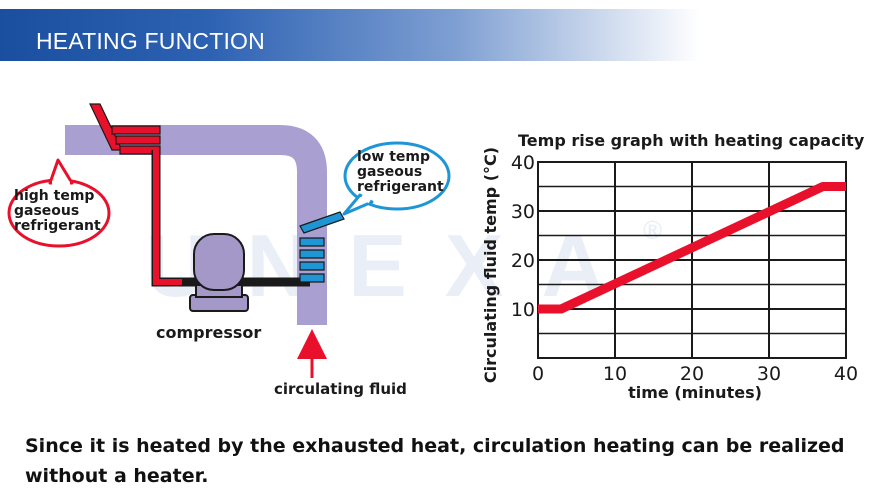 The height and width of the screenshot is (496, 880). I want to click on high-temp-label: high temp gaseous refrigerant, so click(57, 211).